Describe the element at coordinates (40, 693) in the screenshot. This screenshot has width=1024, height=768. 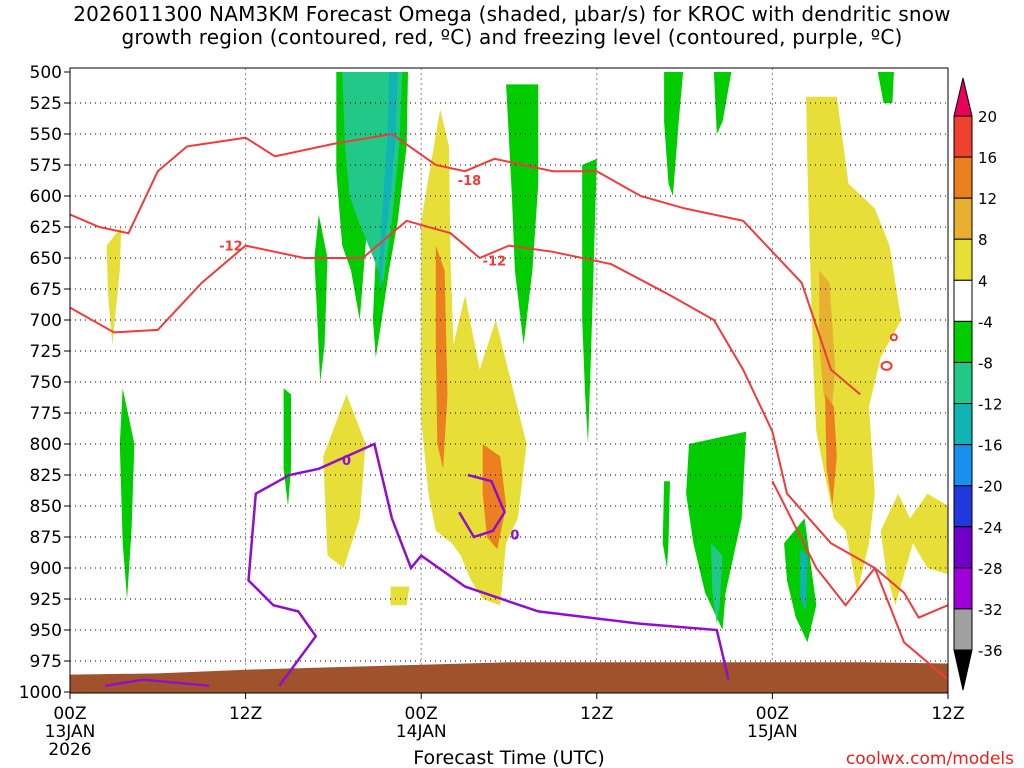
I see `y-tick-label: 1000` at that location.